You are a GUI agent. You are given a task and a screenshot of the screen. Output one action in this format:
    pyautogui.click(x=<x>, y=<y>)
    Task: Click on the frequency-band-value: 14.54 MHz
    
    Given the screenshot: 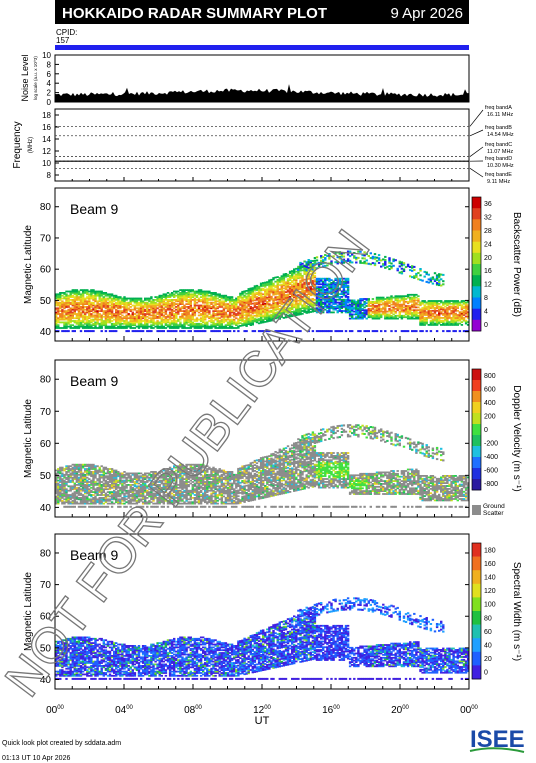 What is the action you would take?
    pyautogui.click(x=500, y=135)
    